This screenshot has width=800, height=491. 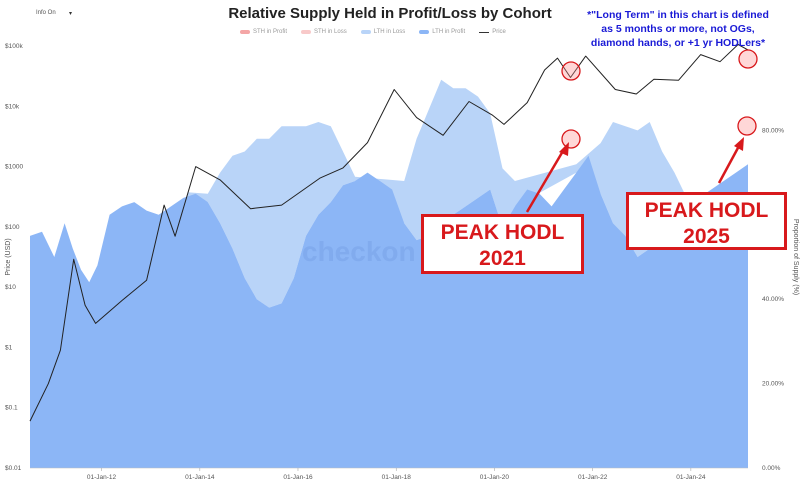 What do you see at coordinates (499, 32) in the screenshot?
I see `legend-label-price: Price` at bounding box center [499, 32].